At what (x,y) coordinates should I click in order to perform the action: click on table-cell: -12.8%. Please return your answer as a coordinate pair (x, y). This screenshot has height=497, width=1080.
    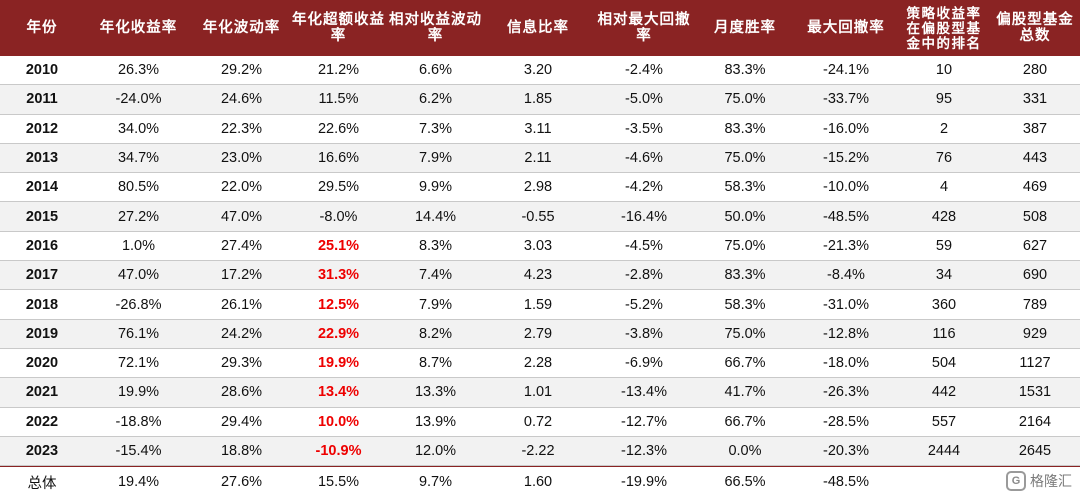
    Looking at the image, I should click on (846, 333).